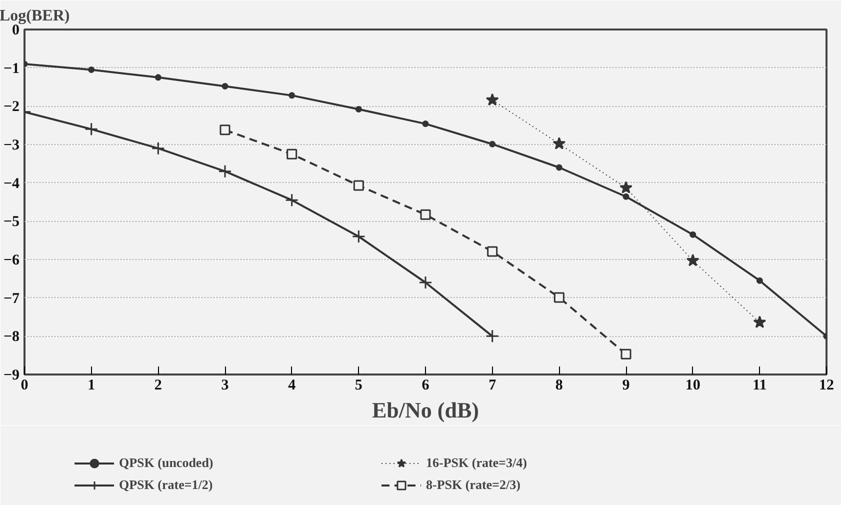  What do you see at coordinates (477, 463) in the screenshot?
I see `legend-label: 16-PSK (rate=3/4)` at bounding box center [477, 463].